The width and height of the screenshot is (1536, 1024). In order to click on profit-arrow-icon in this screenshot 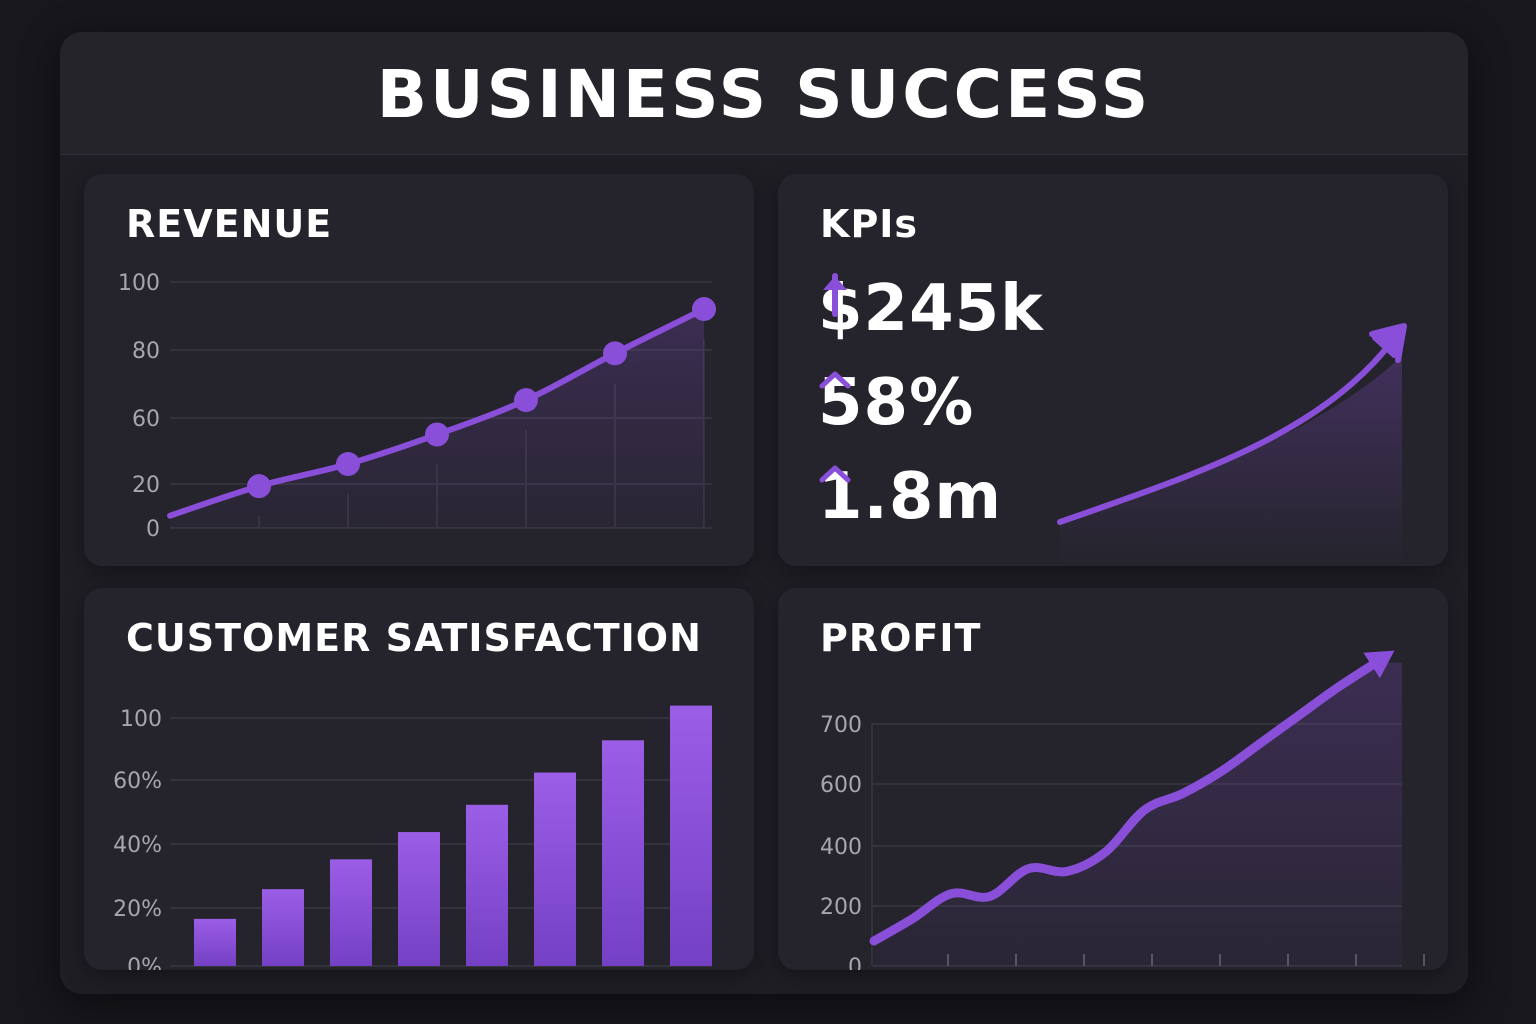, I will do `click(1379, 664)`.